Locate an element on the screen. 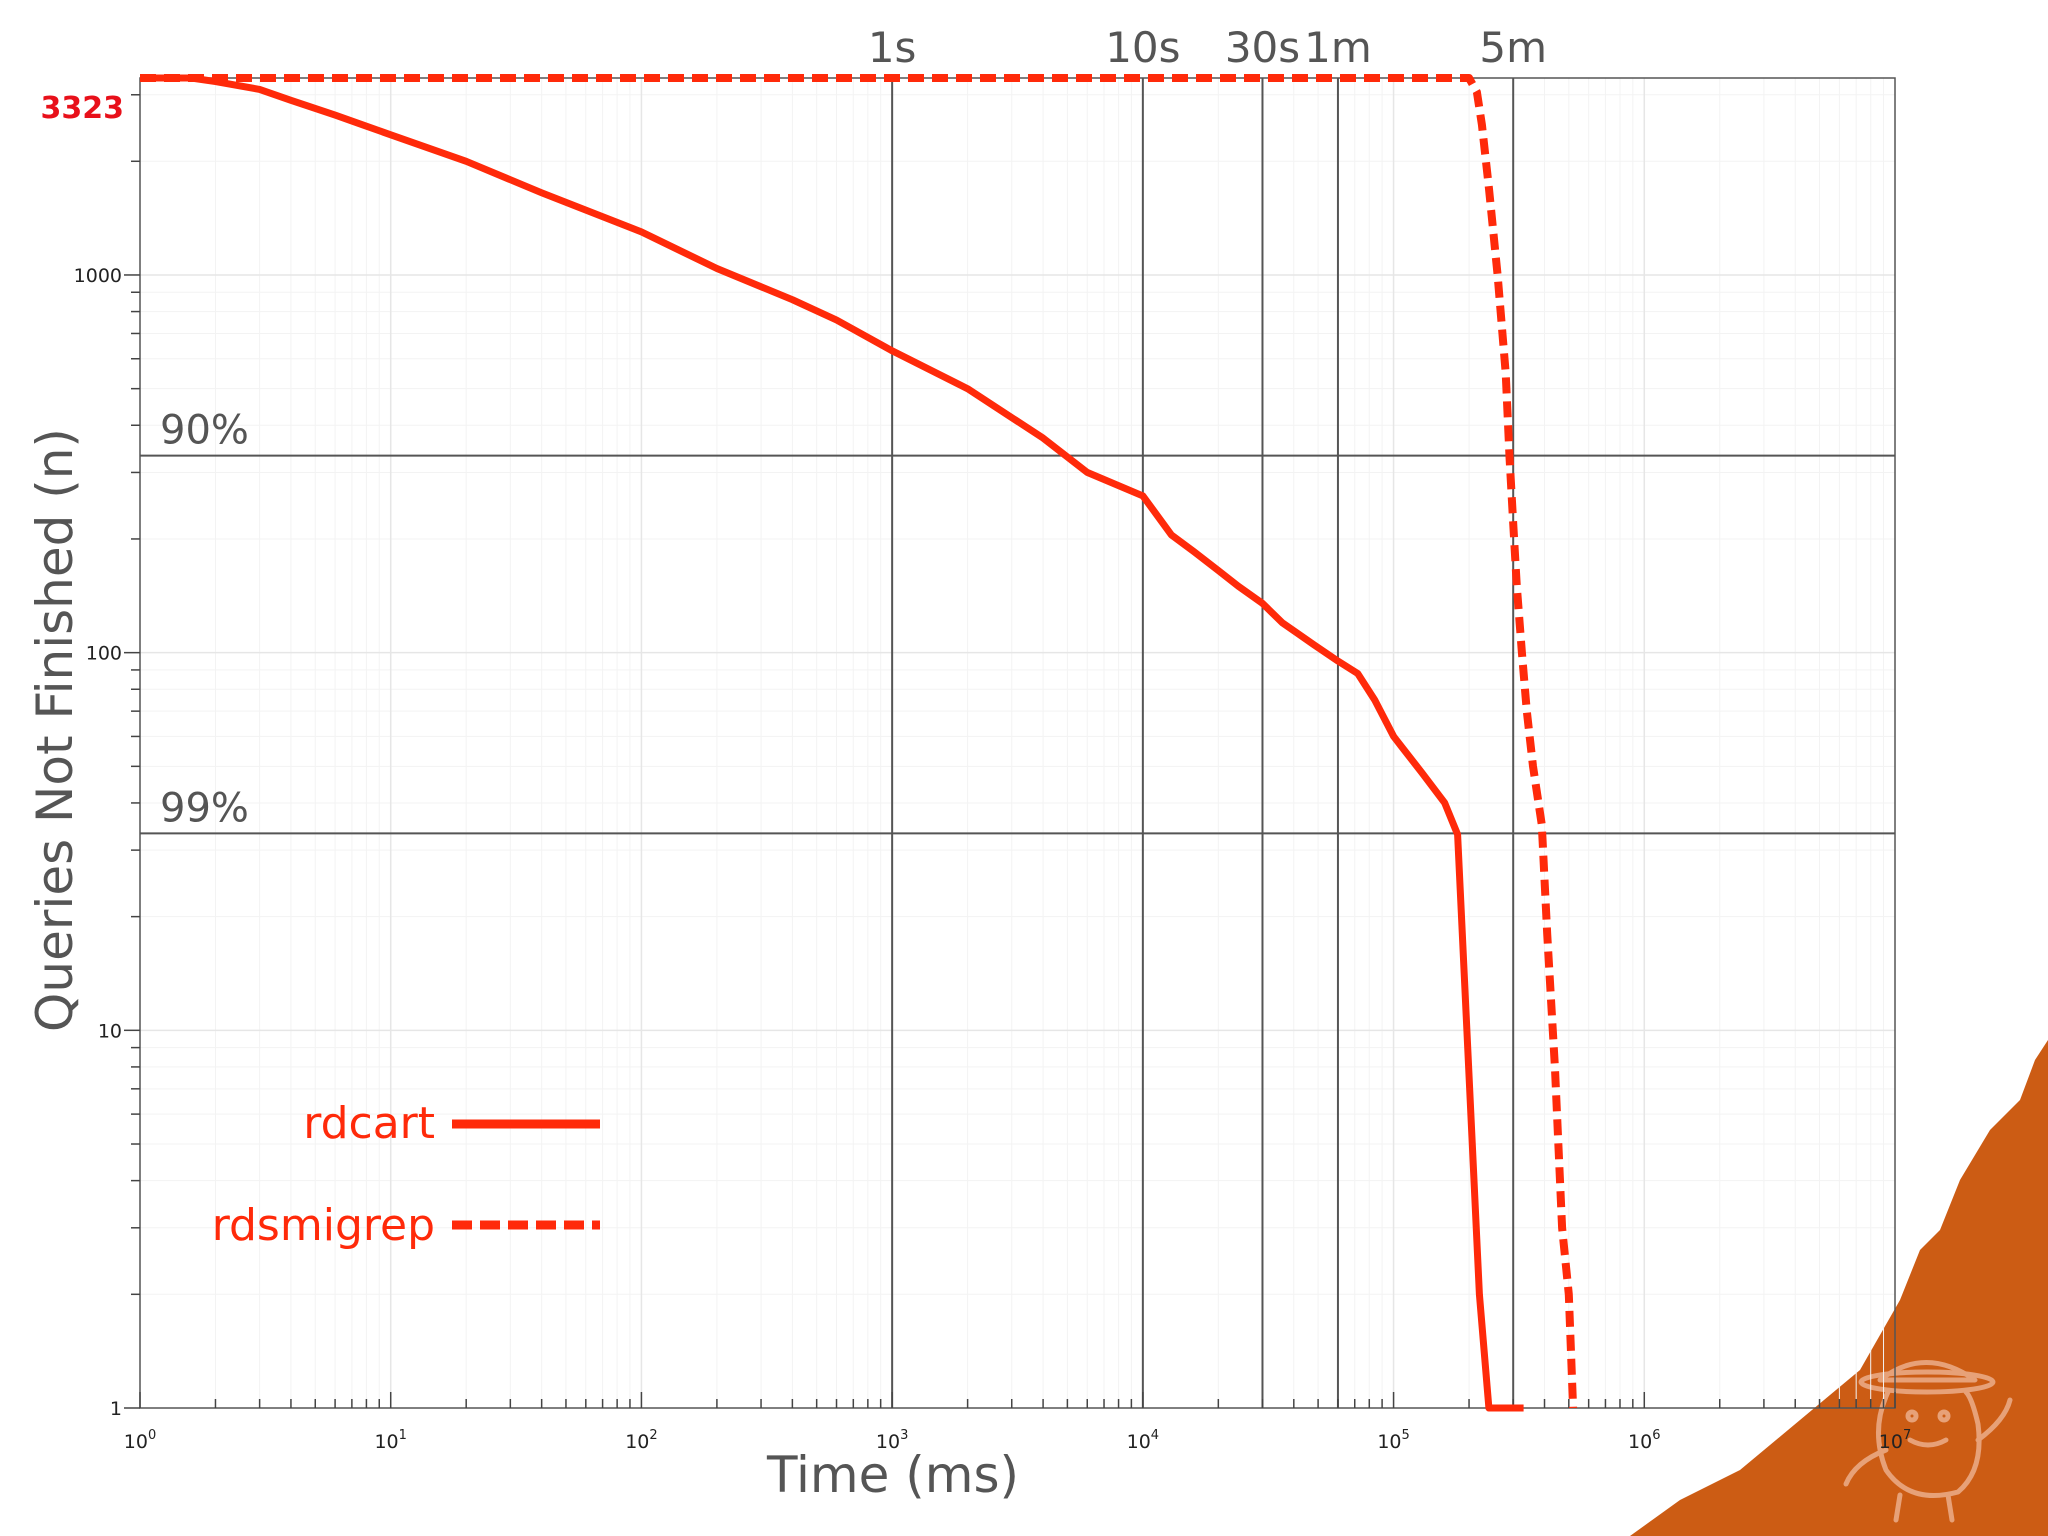 This screenshot has height=1536, width=2048. legend: rdcart rdsmigrep is located at coordinates (406, 1174).